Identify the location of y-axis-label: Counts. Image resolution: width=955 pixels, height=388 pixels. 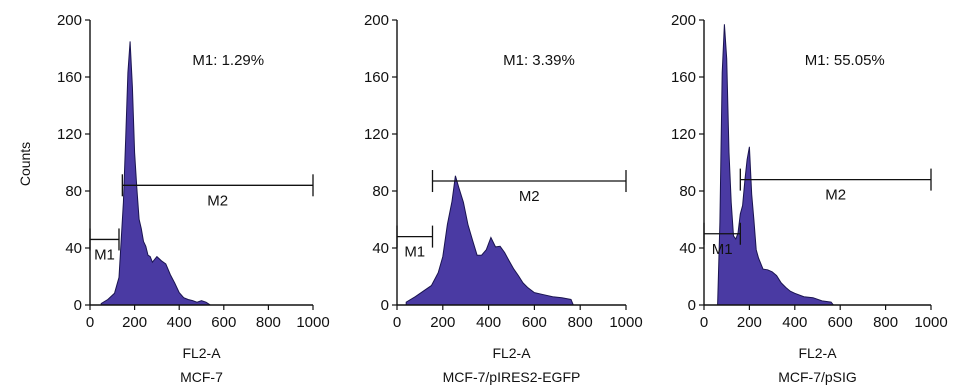
(25, 164).